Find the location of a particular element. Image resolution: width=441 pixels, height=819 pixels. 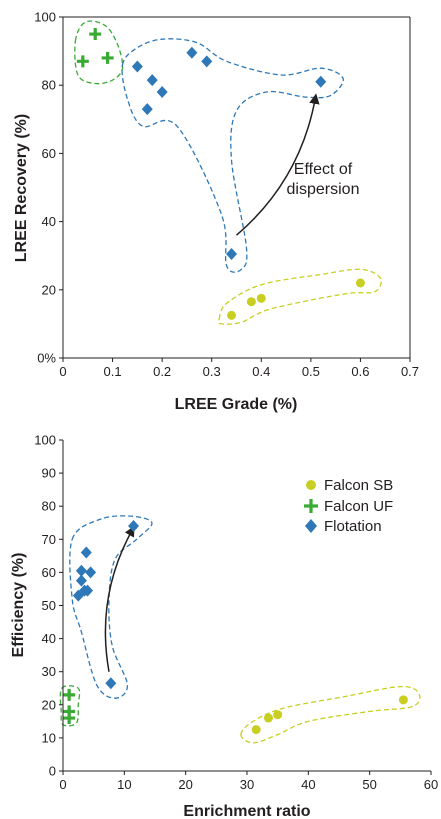

legend-item-falcon-sb: Falcon SB is located at coordinates (349, 485).